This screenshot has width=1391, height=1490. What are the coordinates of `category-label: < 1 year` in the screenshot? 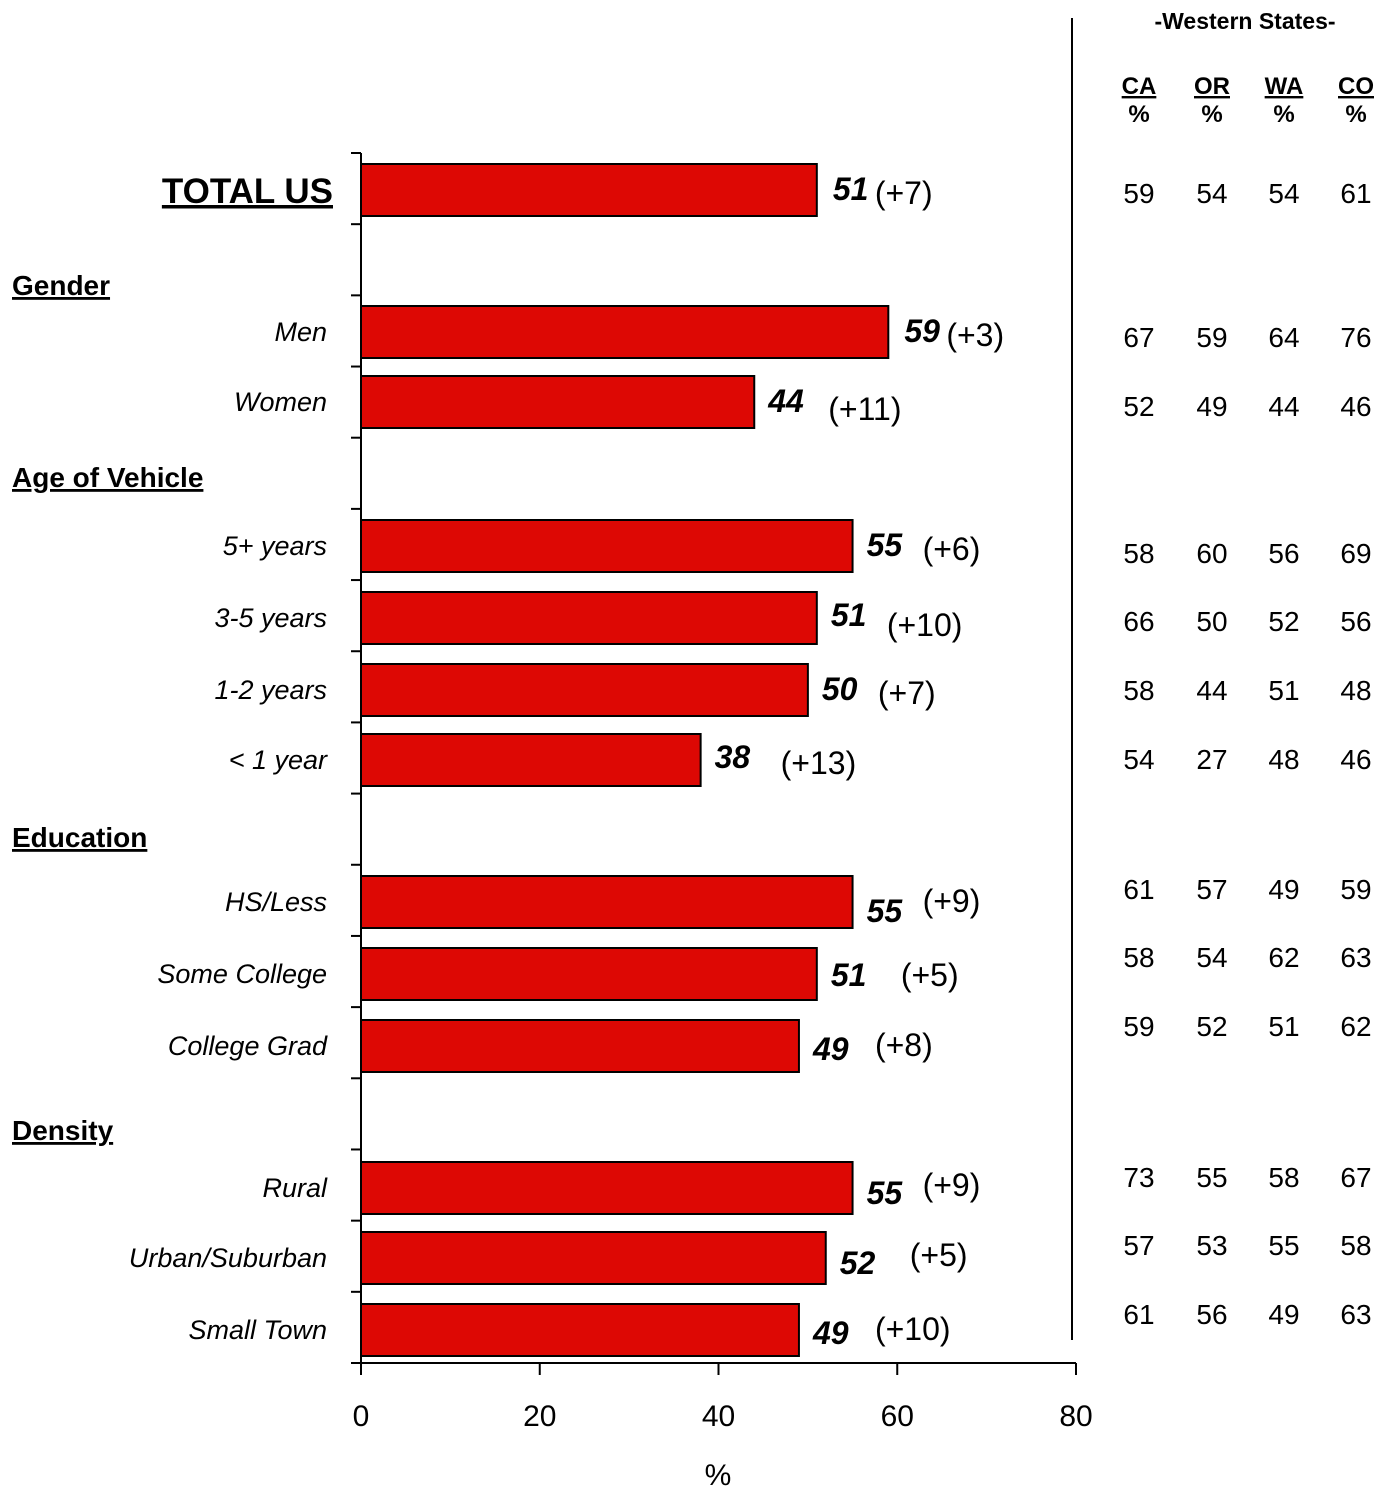 It's located at (278, 760).